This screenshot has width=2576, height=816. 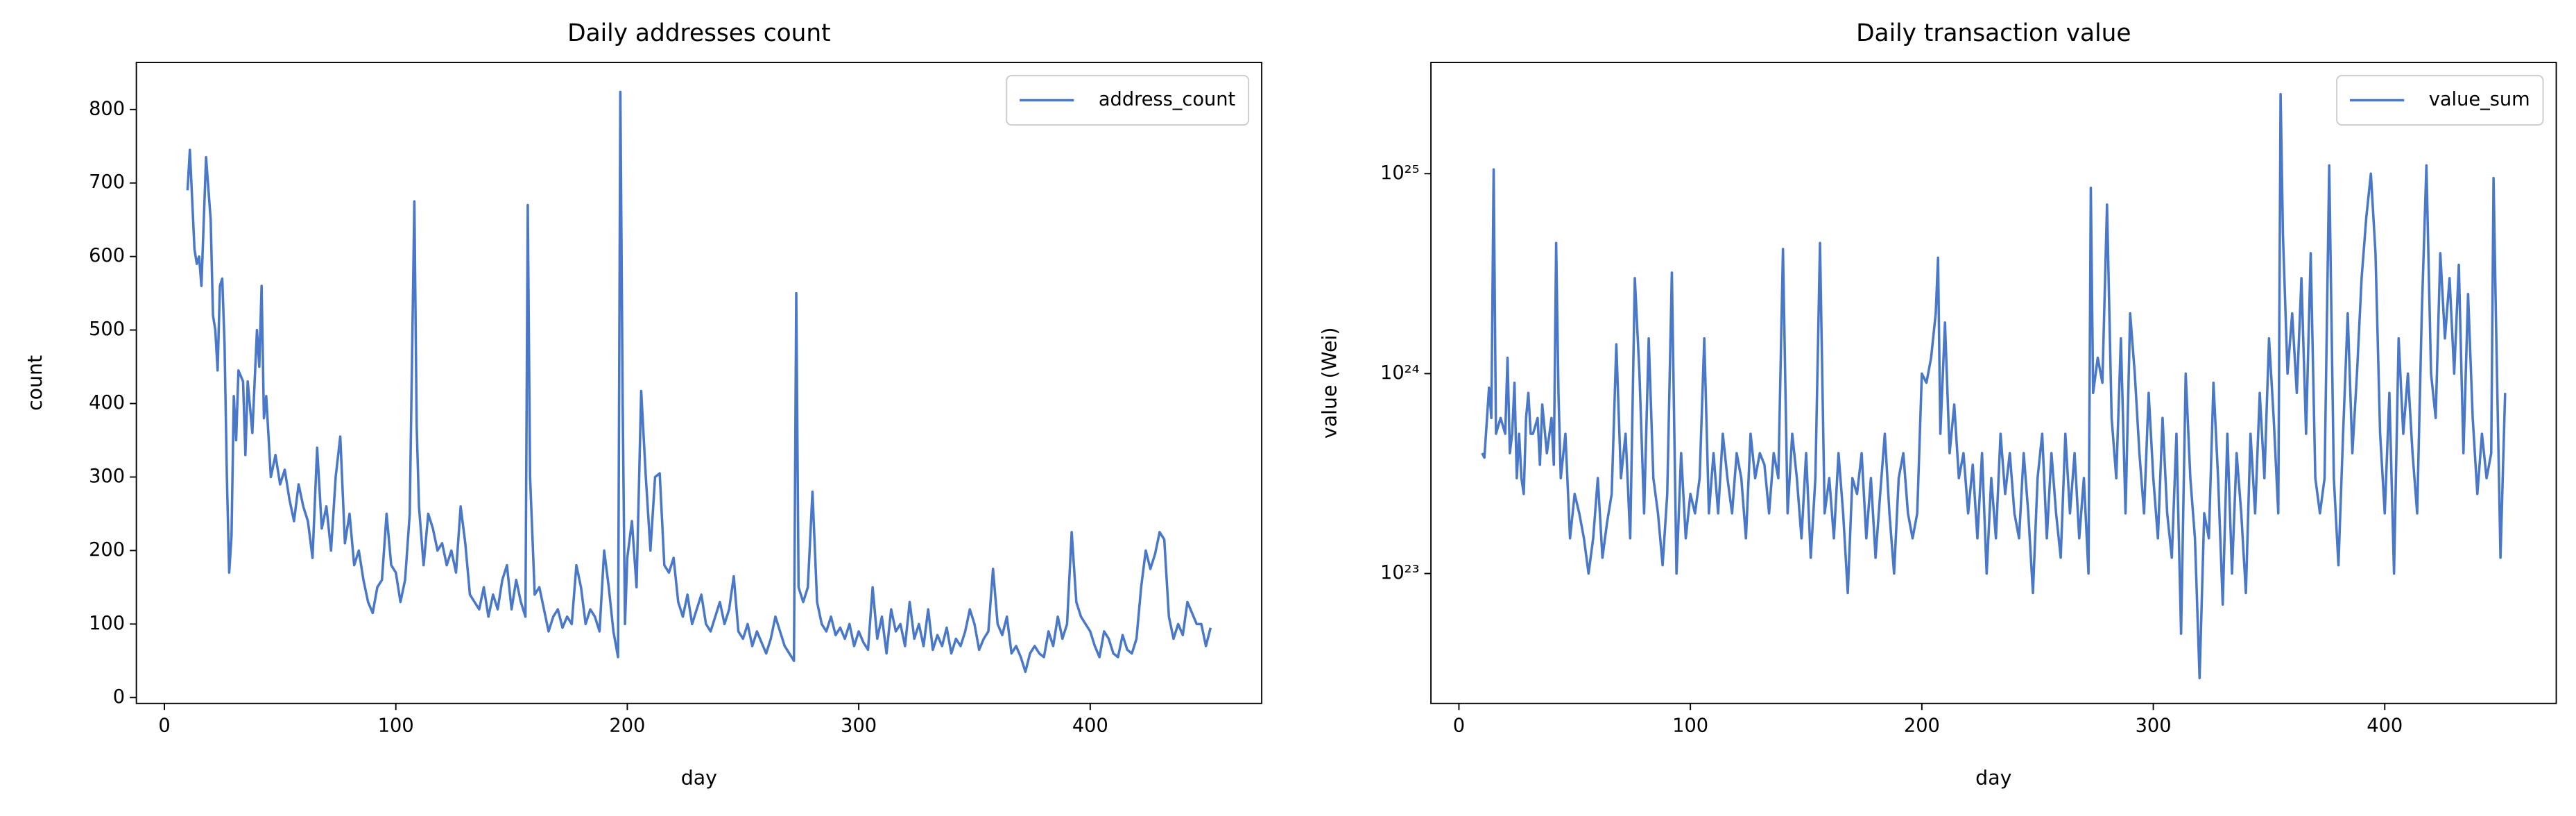 What do you see at coordinates (1330, 383) in the screenshot?
I see `y-axis-label: value (Wei)` at bounding box center [1330, 383].